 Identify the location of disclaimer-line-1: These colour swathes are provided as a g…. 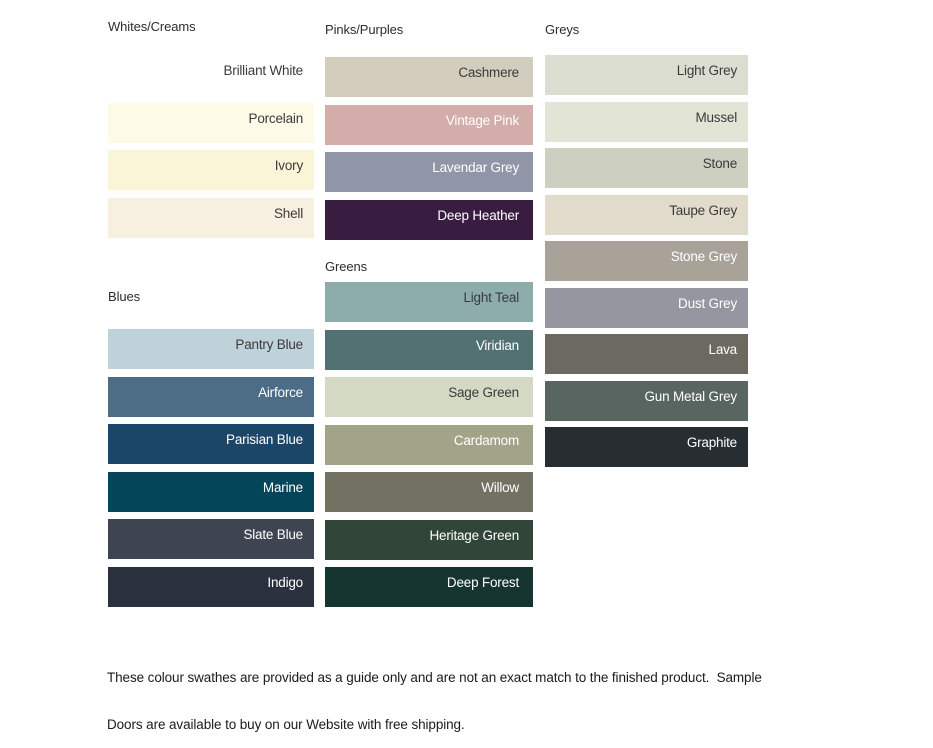
(434, 677).